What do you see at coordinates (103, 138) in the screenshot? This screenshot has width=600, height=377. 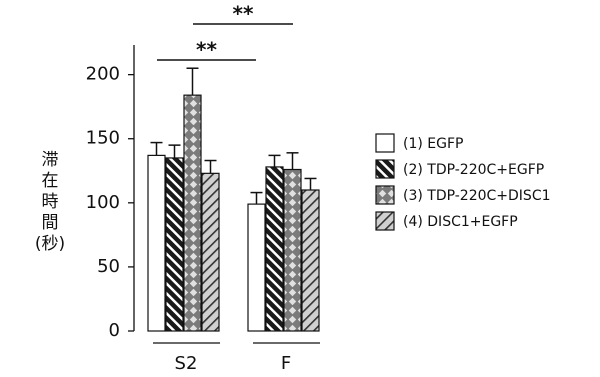 I see `y-tick-label: 150` at bounding box center [103, 138].